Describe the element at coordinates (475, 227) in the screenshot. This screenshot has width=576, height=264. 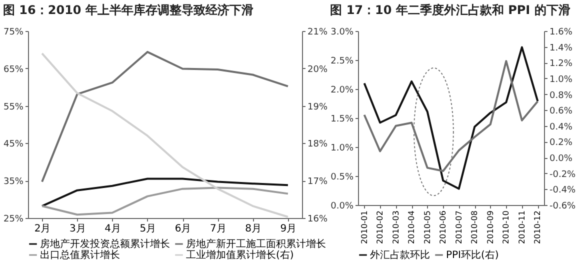
I see `x-tick-label: 2010-08` at that location.